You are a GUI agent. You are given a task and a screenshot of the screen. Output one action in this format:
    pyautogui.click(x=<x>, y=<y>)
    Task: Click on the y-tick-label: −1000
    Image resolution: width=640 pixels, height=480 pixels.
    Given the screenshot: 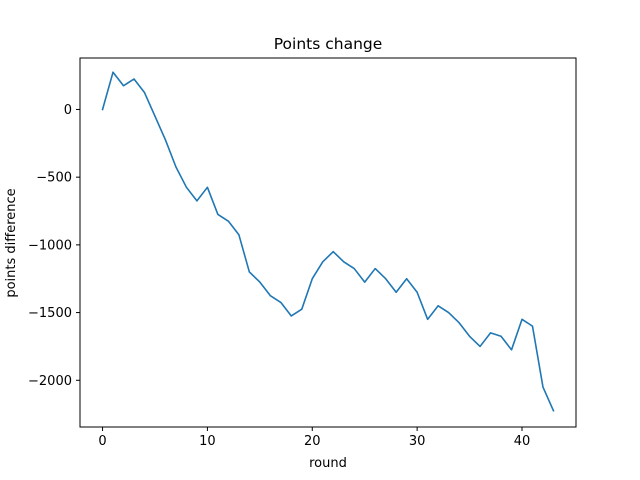 What is the action you would take?
    pyautogui.click(x=50, y=245)
    